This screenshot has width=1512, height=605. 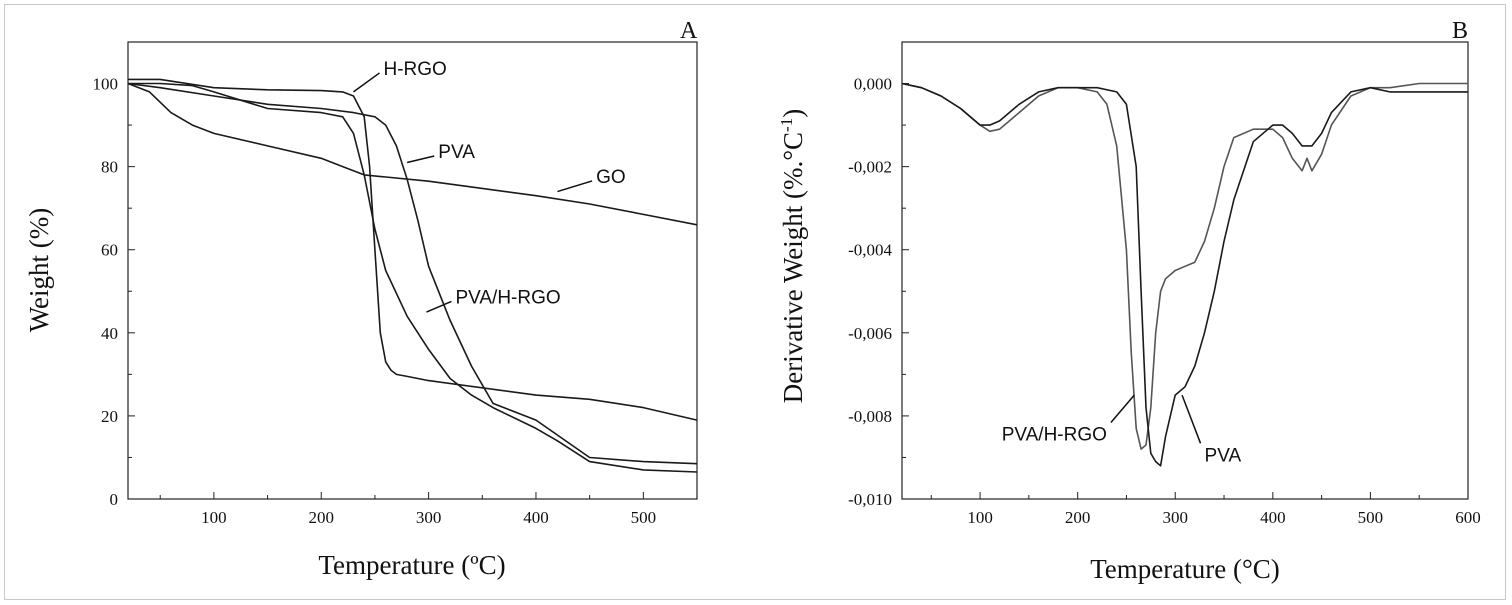 What do you see at coordinates (536, 517) in the screenshot?
I see `panel-a-x-tick-label: 400` at bounding box center [536, 517].